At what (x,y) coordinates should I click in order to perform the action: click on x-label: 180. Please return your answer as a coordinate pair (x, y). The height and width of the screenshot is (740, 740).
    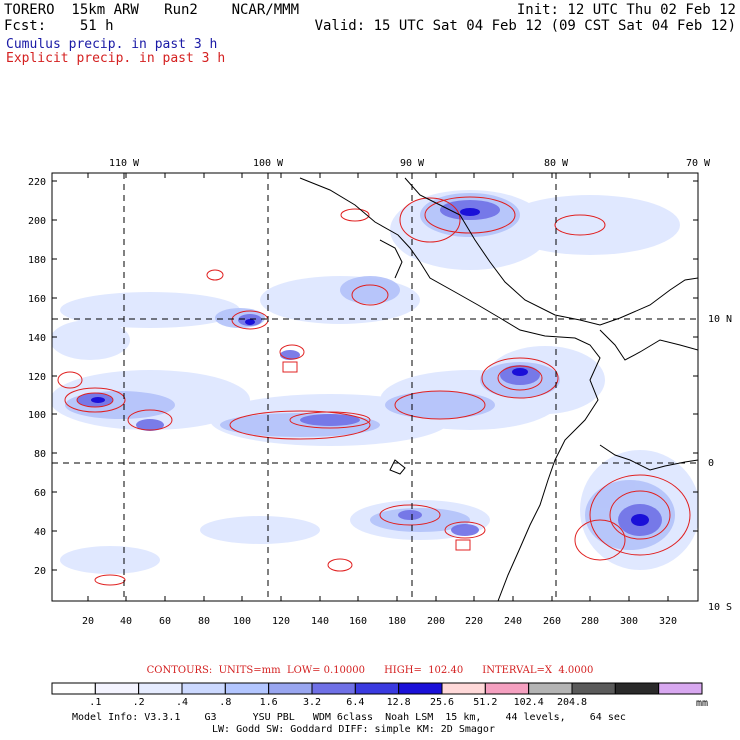
    Looking at the image, I should click on (397, 621).